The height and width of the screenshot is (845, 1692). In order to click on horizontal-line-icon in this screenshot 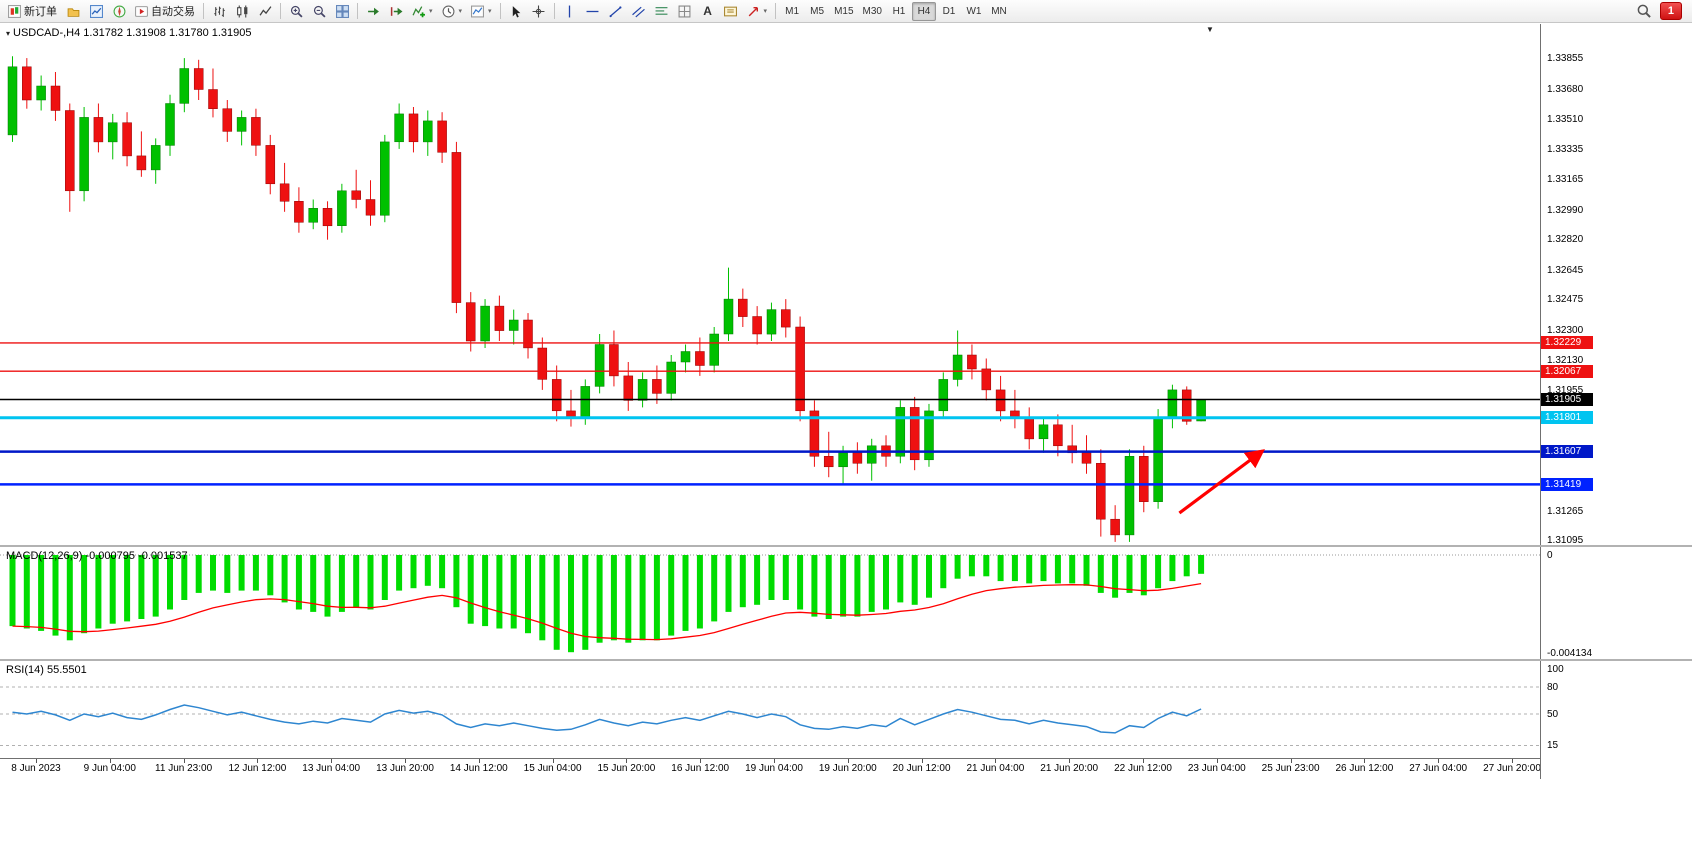, I will do `click(592, 11)`.